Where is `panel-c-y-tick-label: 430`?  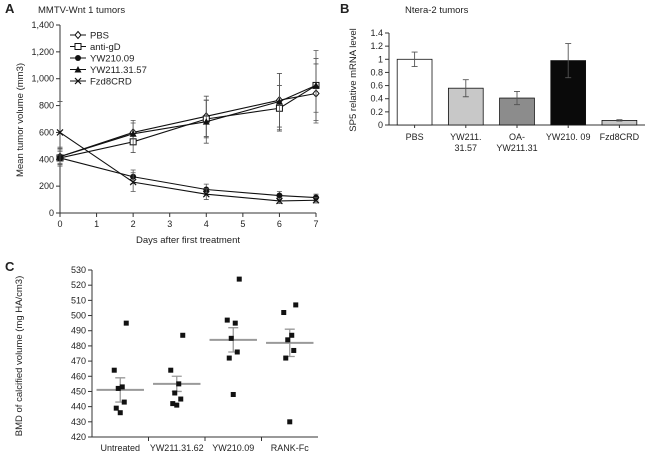 panel-c-y-tick-label: 430 is located at coordinates (78, 422).